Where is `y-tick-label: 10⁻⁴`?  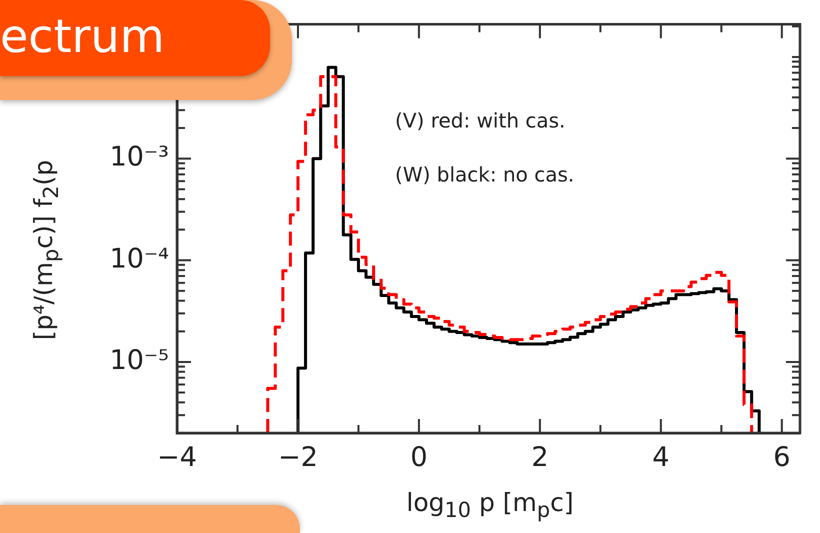 y-tick-label: 10⁻⁴ is located at coordinates (139, 258).